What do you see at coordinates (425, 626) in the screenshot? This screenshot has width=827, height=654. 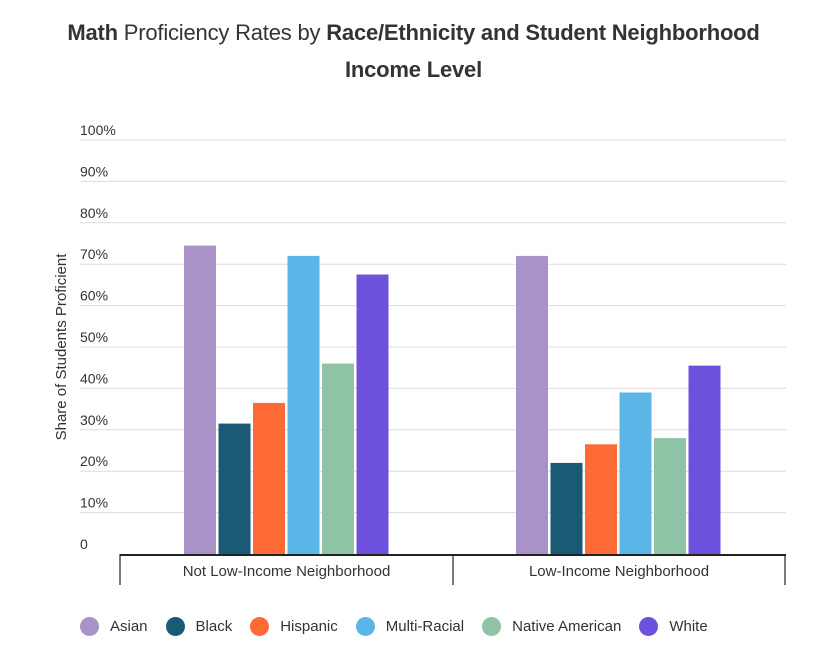 I see `legend-label: Multi-Racial` at bounding box center [425, 626].